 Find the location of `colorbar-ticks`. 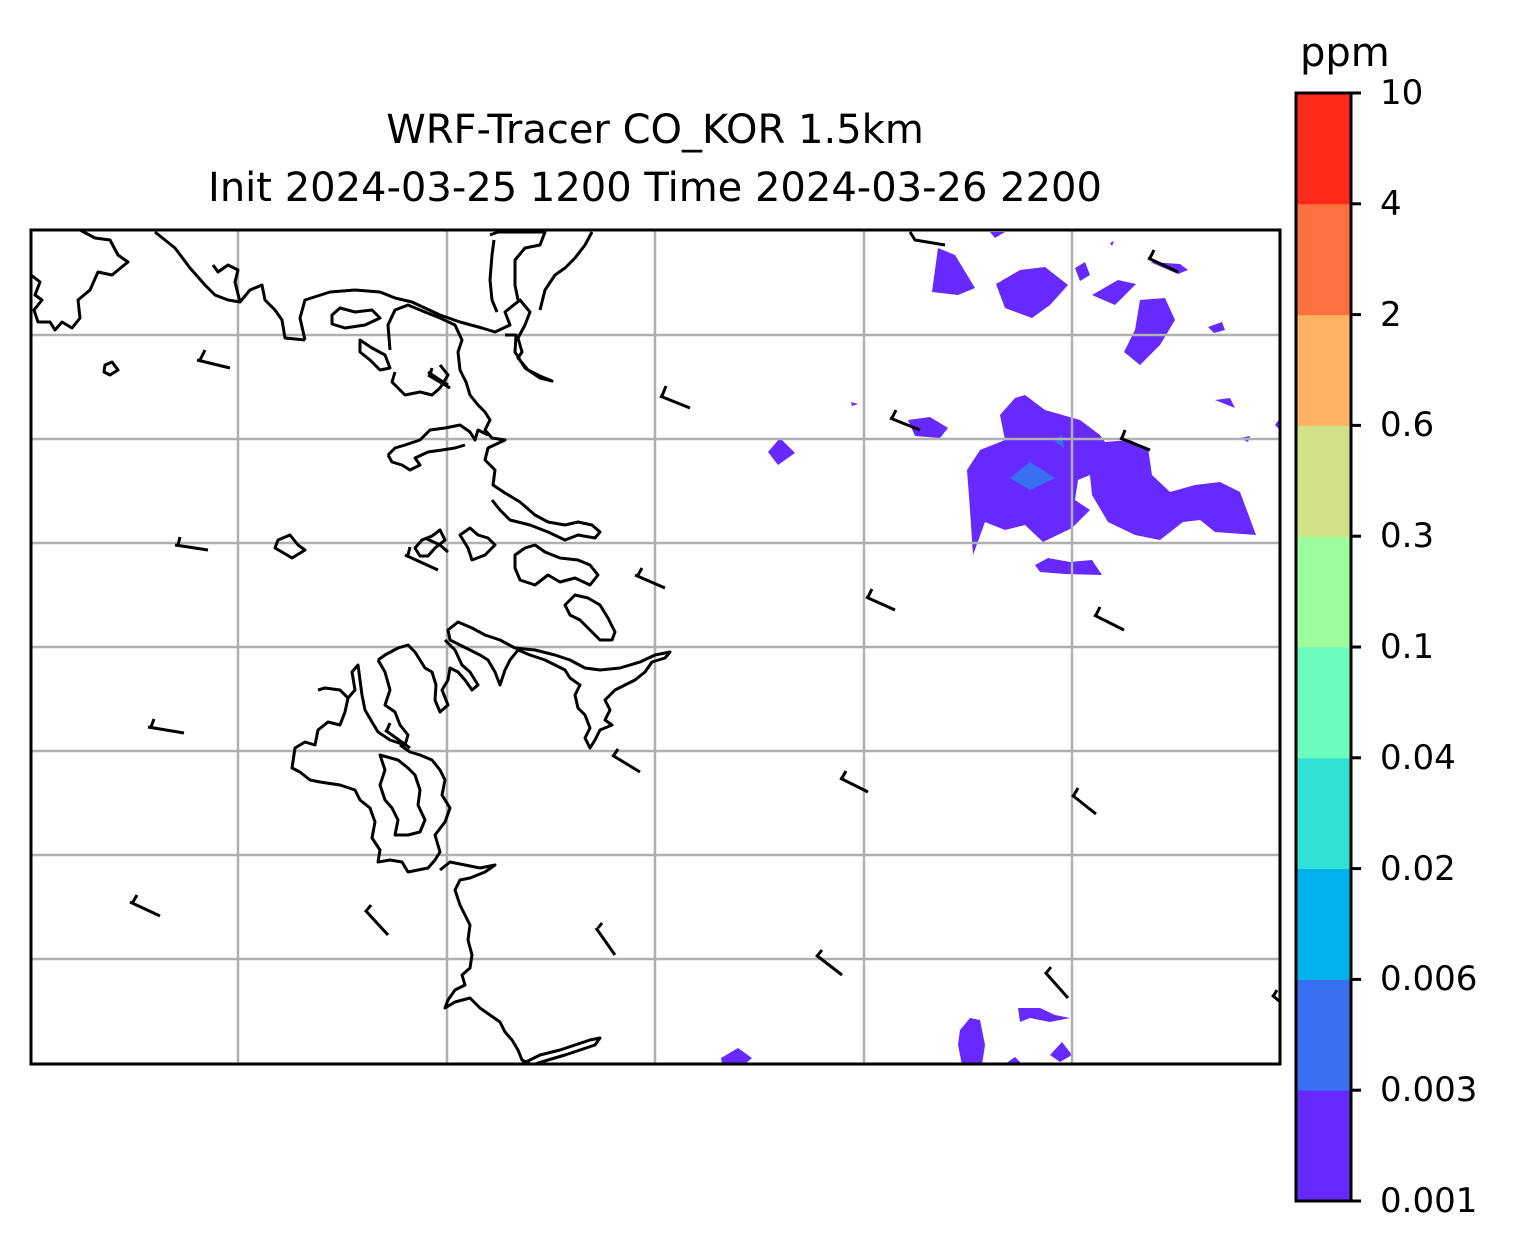

colorbar-ticks is located at coordinates (1356, 647).